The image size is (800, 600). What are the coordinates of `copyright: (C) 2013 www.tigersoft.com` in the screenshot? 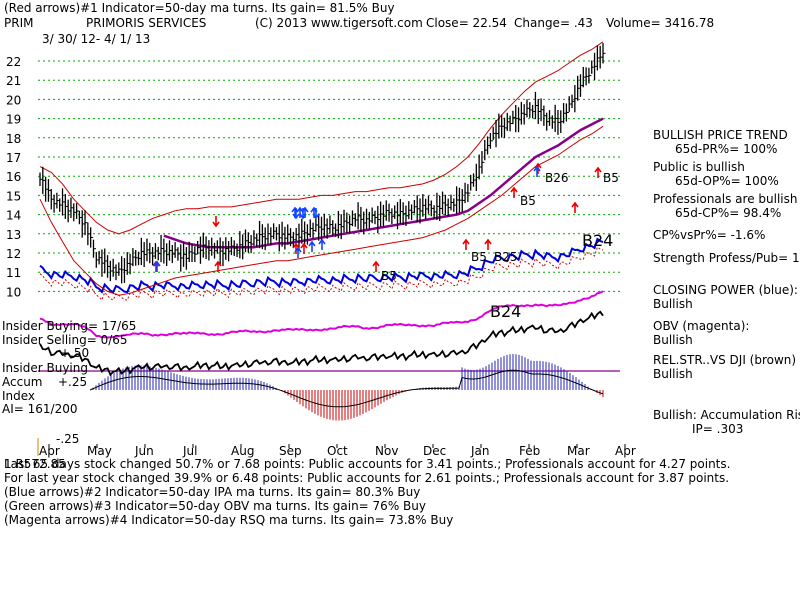 It's located at (339, 23).